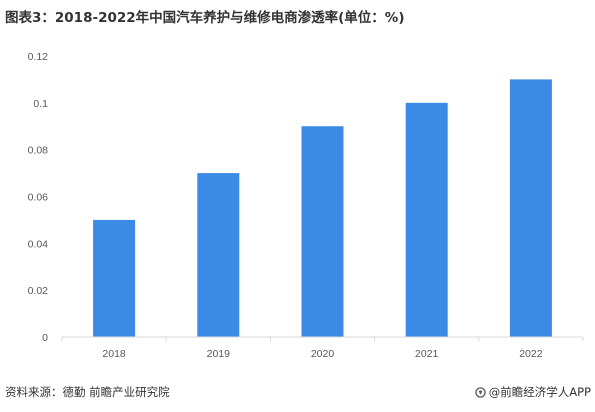 The height and width of the screenshot is (412, 595). I want to click on x-tick-label: 2019, so click(219, 354).